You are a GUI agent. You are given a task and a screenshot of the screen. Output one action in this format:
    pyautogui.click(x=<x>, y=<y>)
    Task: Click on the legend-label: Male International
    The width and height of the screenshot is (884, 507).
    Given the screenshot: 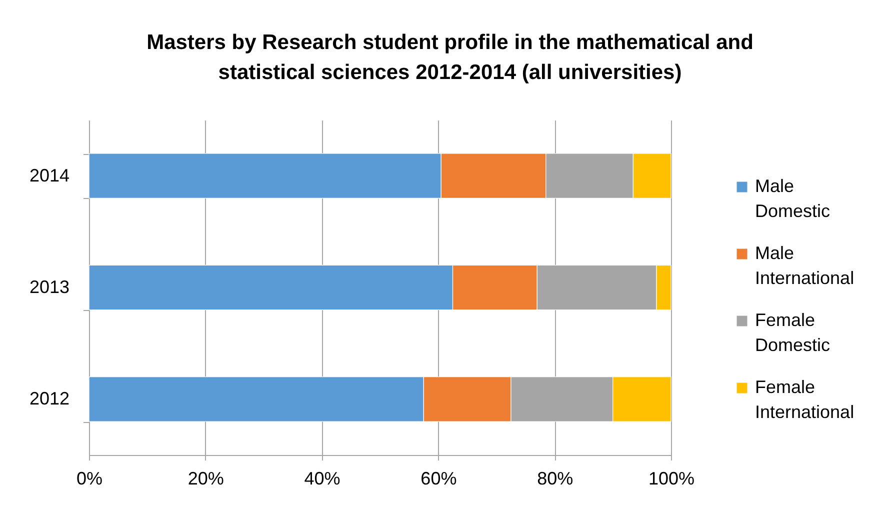 What is the action you would take?
    pyautogui.click(x=804, y=265)
    